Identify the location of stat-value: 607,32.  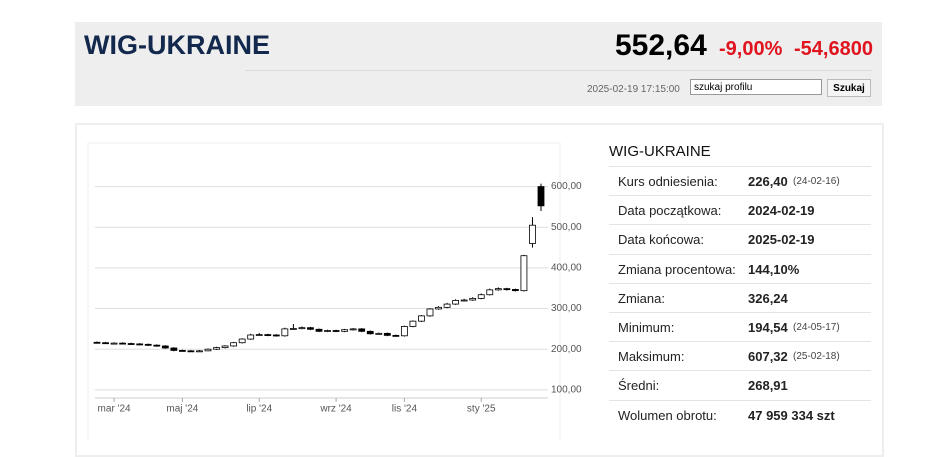
(768, 357).